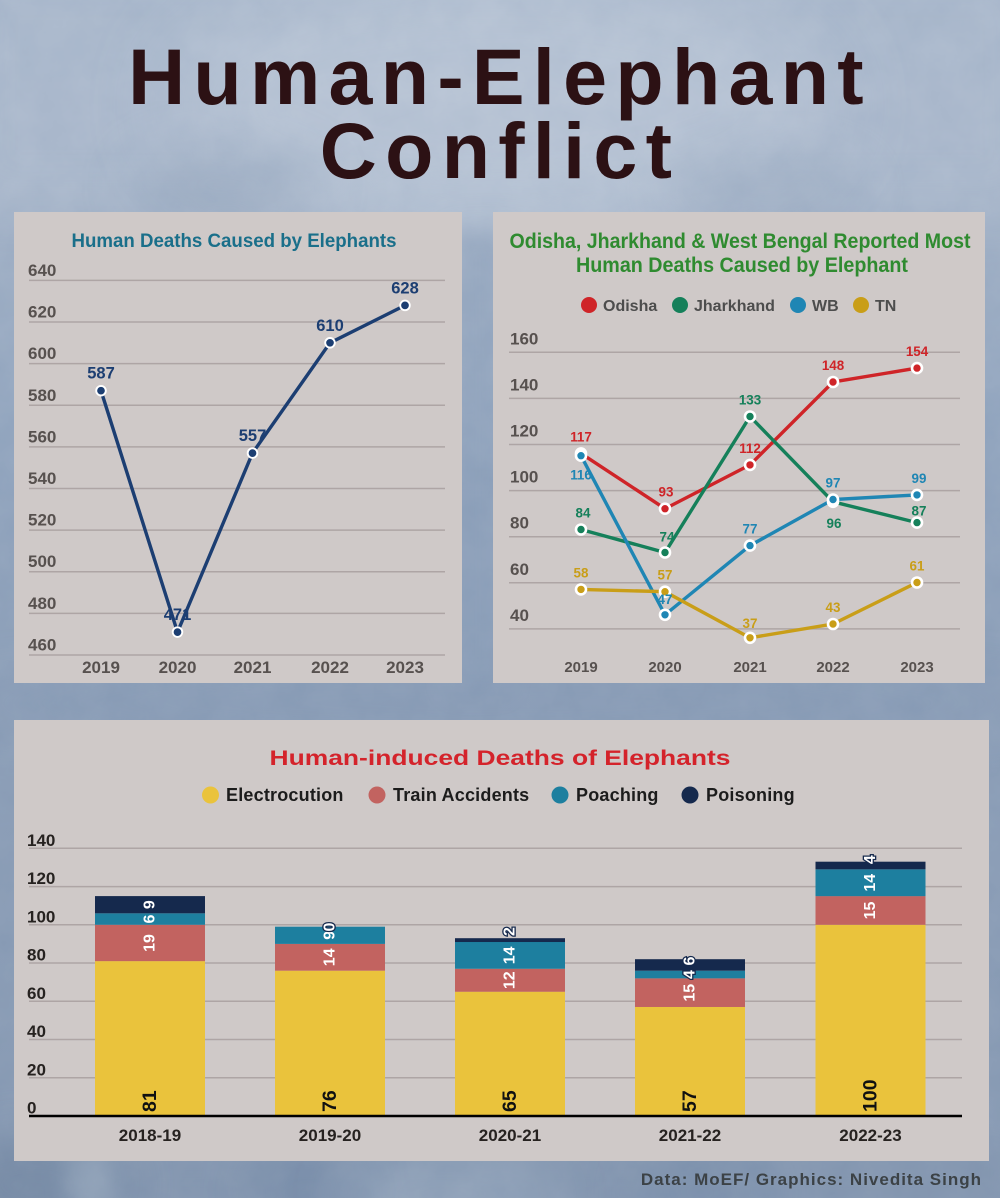  I want to click on svg-text: Train Accidents, so click(461, 795).